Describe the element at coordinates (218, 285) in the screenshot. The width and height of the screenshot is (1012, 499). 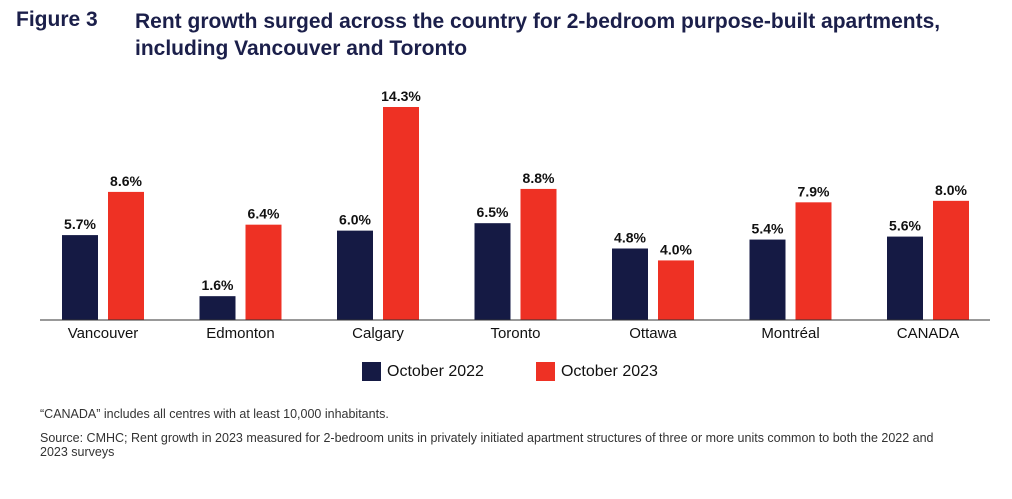
I see `data-label-edmonton-2022: 1.6%` at that location.